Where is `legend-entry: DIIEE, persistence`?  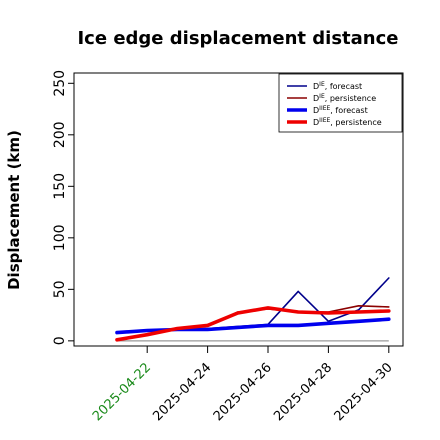 legend-entry: DIIEE, persistence is located at coordinates (347, 122).